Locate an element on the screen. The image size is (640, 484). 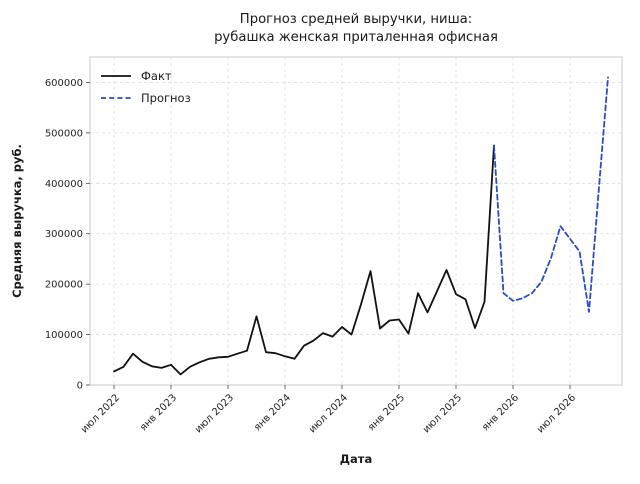
legend: Факт Прогноз is located at coordinates (146, 87).